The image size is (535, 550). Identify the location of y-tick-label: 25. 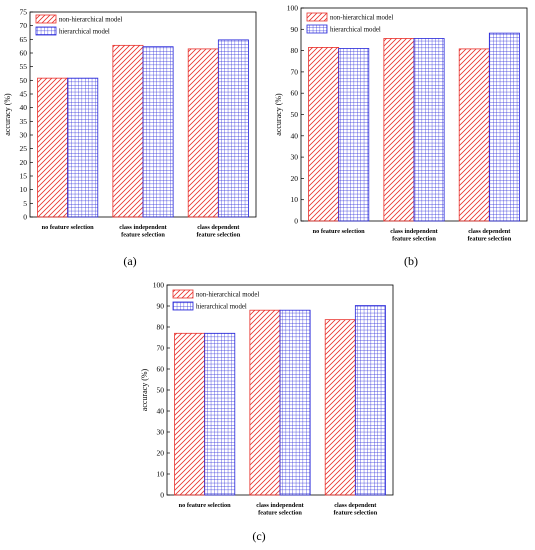
(24, 148).